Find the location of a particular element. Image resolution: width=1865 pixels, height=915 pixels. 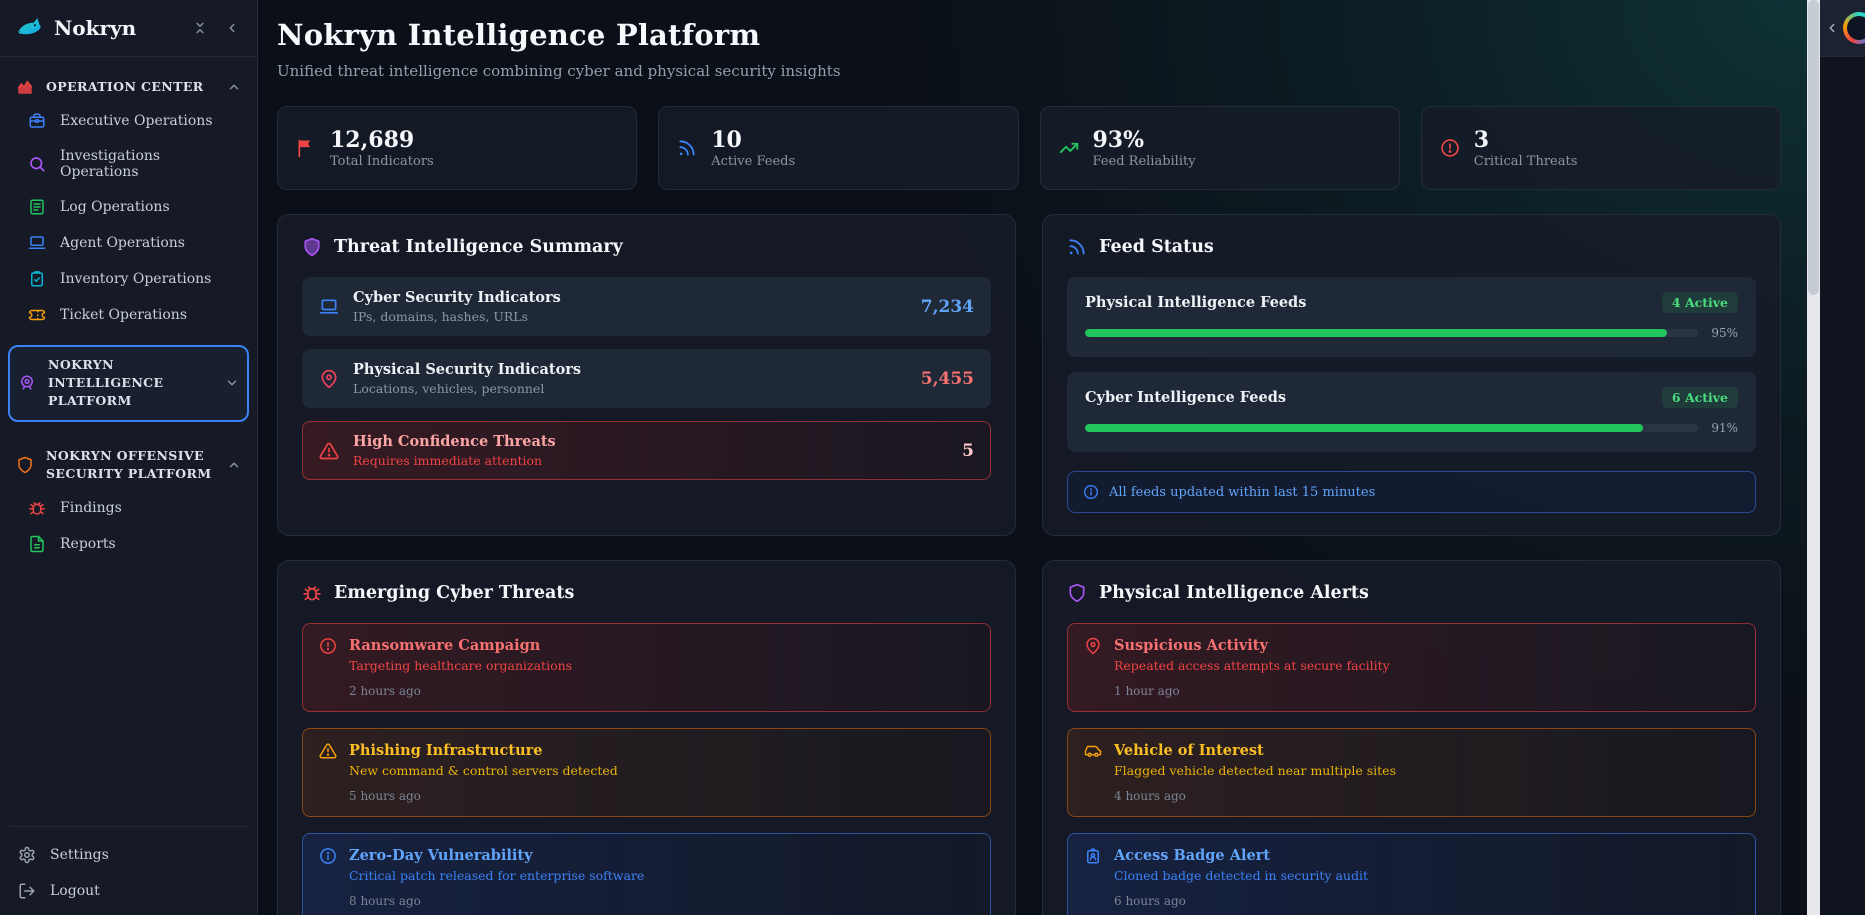

panel-title: Threat Intelligence Summary is located at coordinates (478, 247).